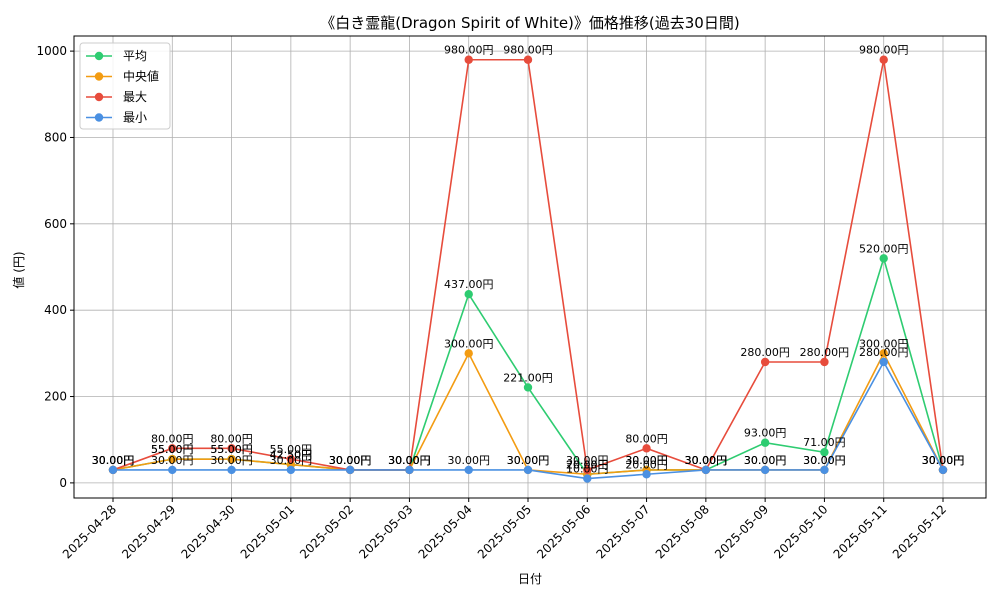 This screenshot has width=1000, height=600. Describe the element at coordinates (587, 469) in the screenshot. I see `data-label: 10.00円` at that location.